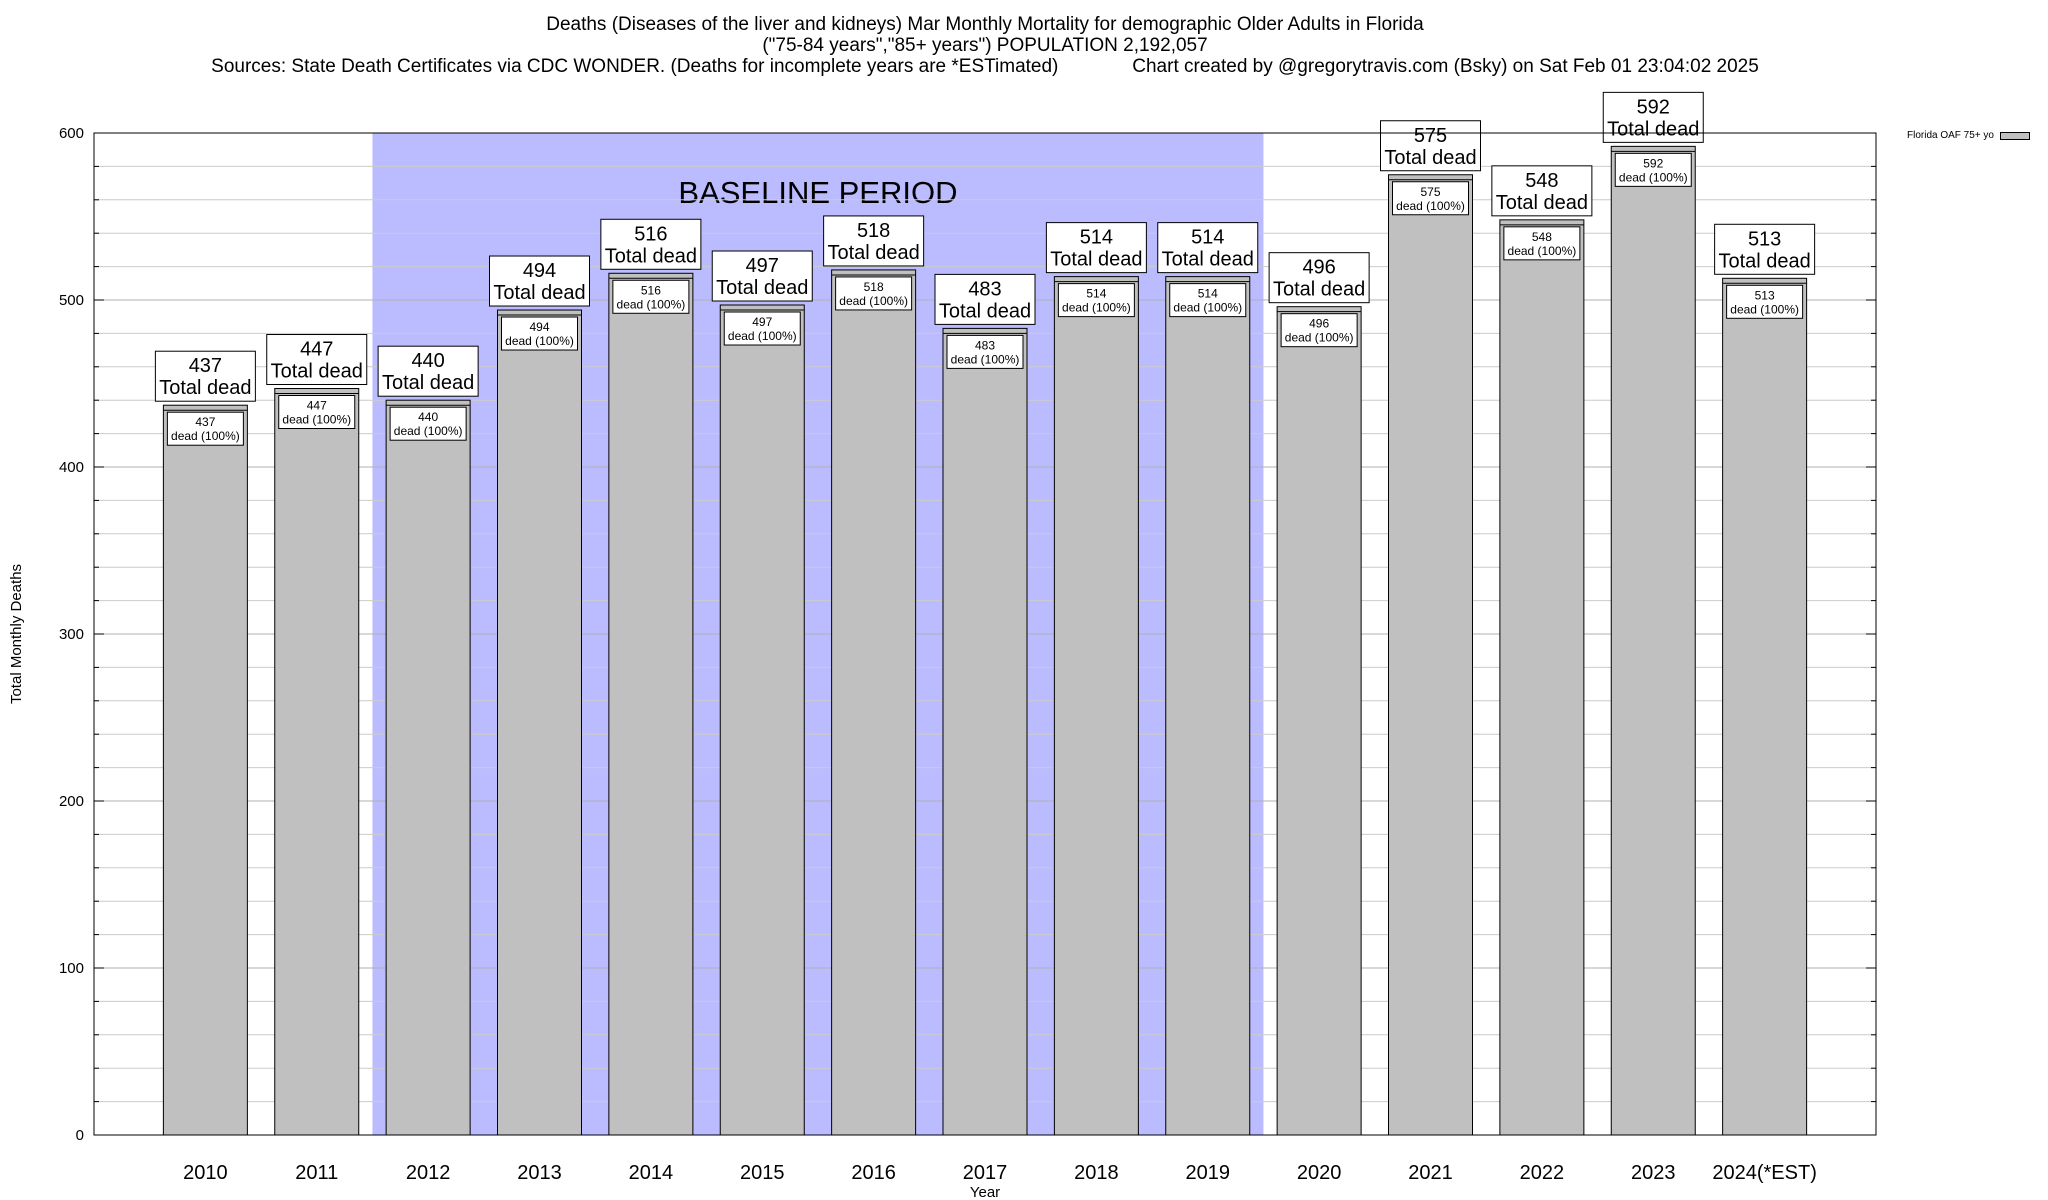 Image resolution: width=2048 pixels, height=1200 pixels. Describe the element at coordinates (650, 234) in the screenshot. I see `total-value-label: 516` at that location.